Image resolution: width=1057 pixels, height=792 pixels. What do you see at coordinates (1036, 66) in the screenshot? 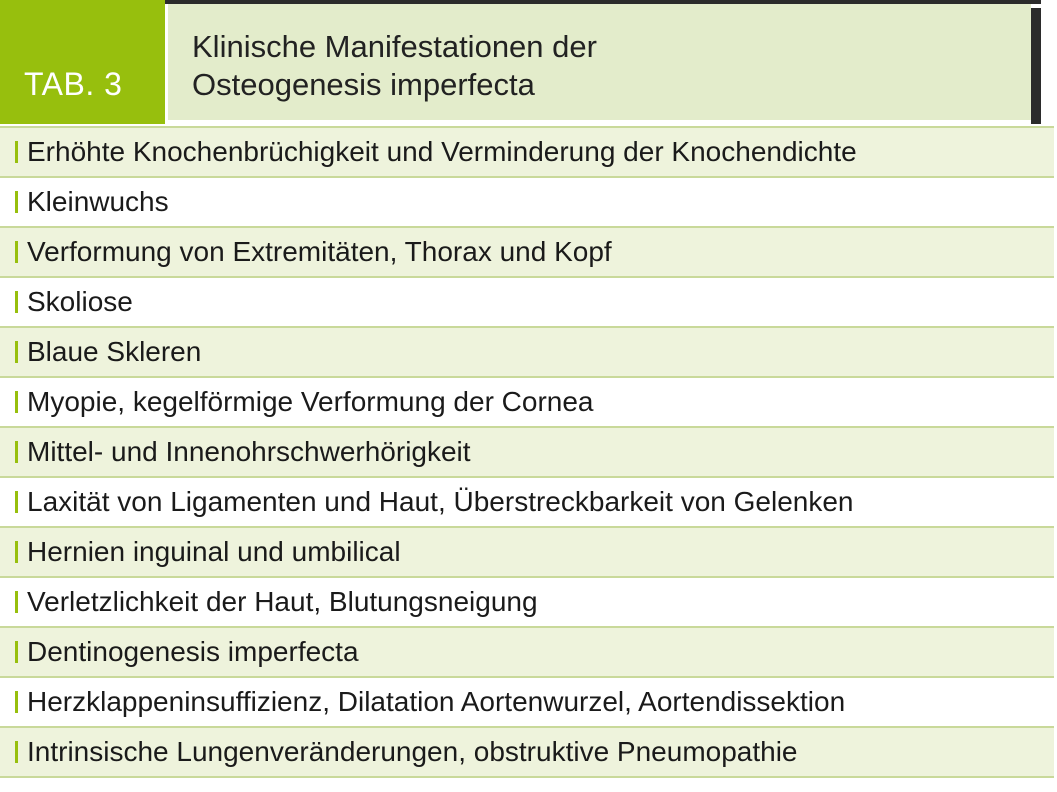
I see `title-frame-right` at bounding box center [1036, 66].